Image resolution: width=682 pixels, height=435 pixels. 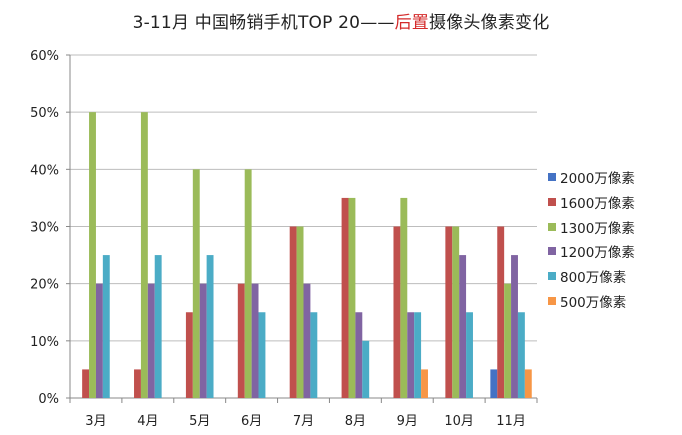 I want to click on y-tick-label: 0%, so click(x=48, y=399).